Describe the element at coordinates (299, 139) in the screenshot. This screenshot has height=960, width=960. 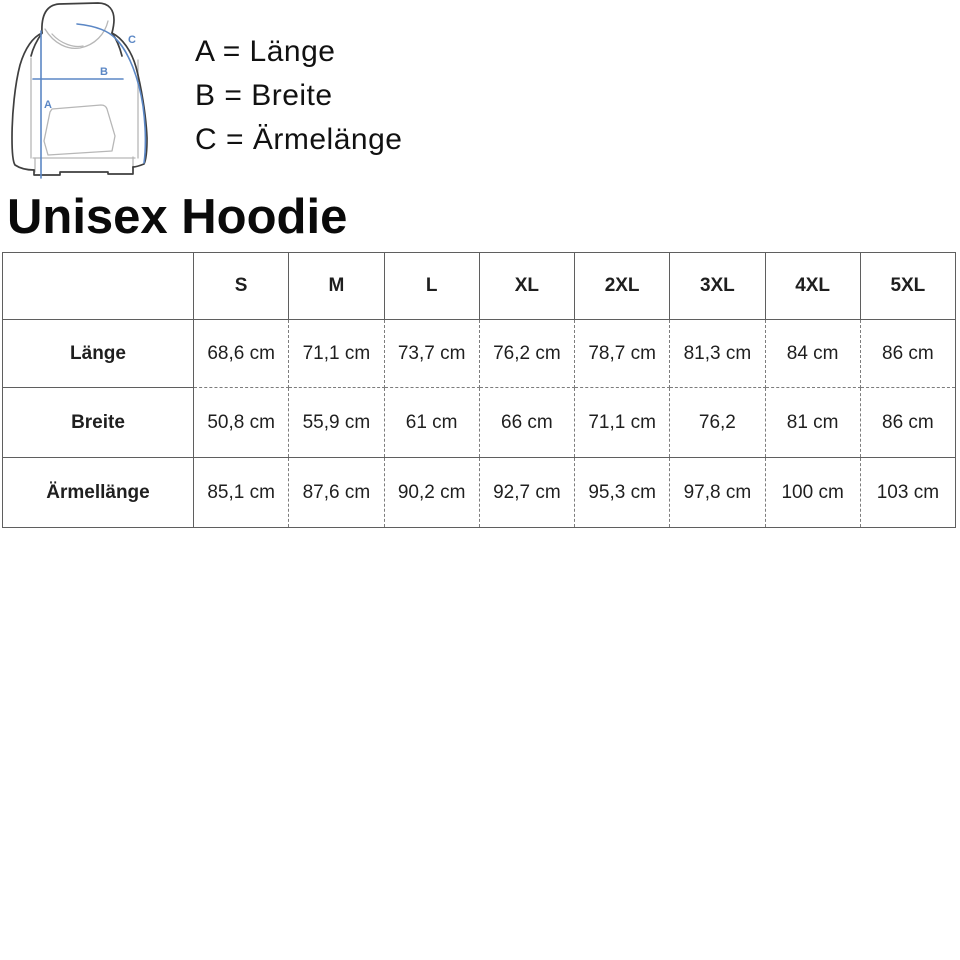
I see `legend-line-c: C = Ärmelänge` at that location.